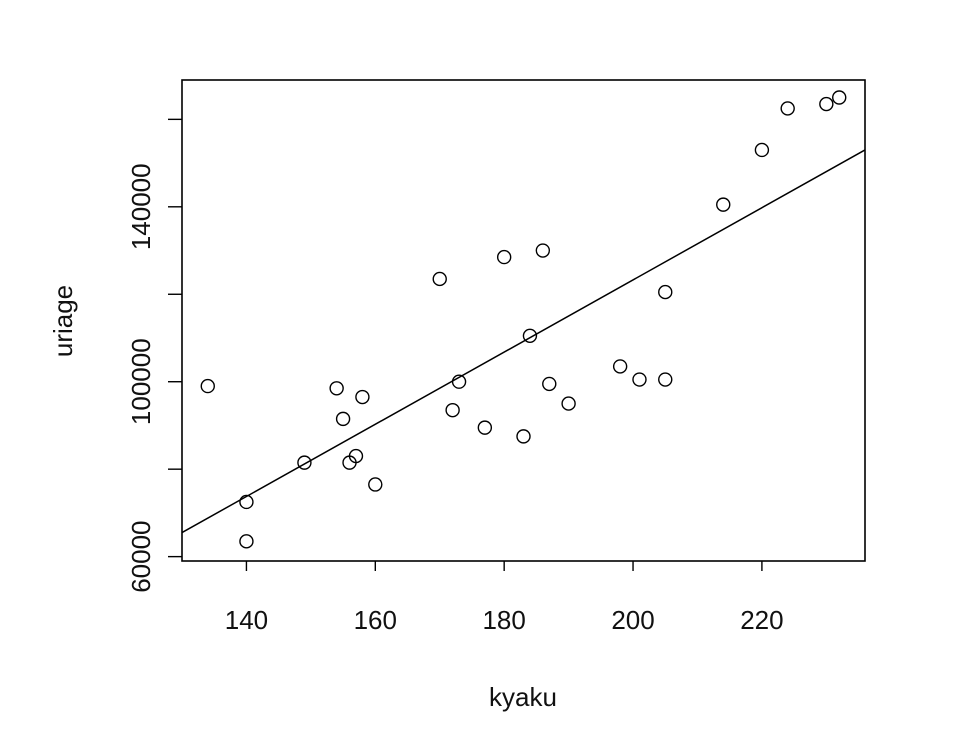 This screenshot has width=978, height=742. I want to click on y-tick-label: 60000, so click(141, 556).